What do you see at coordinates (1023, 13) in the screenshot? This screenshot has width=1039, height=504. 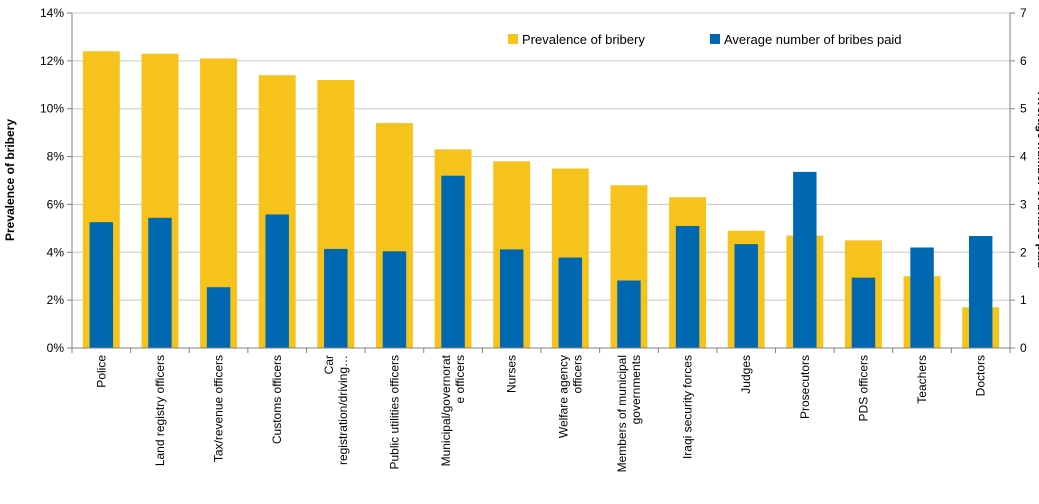 I see `y2-tick-label: 7` at bounding box center [1023, 13].